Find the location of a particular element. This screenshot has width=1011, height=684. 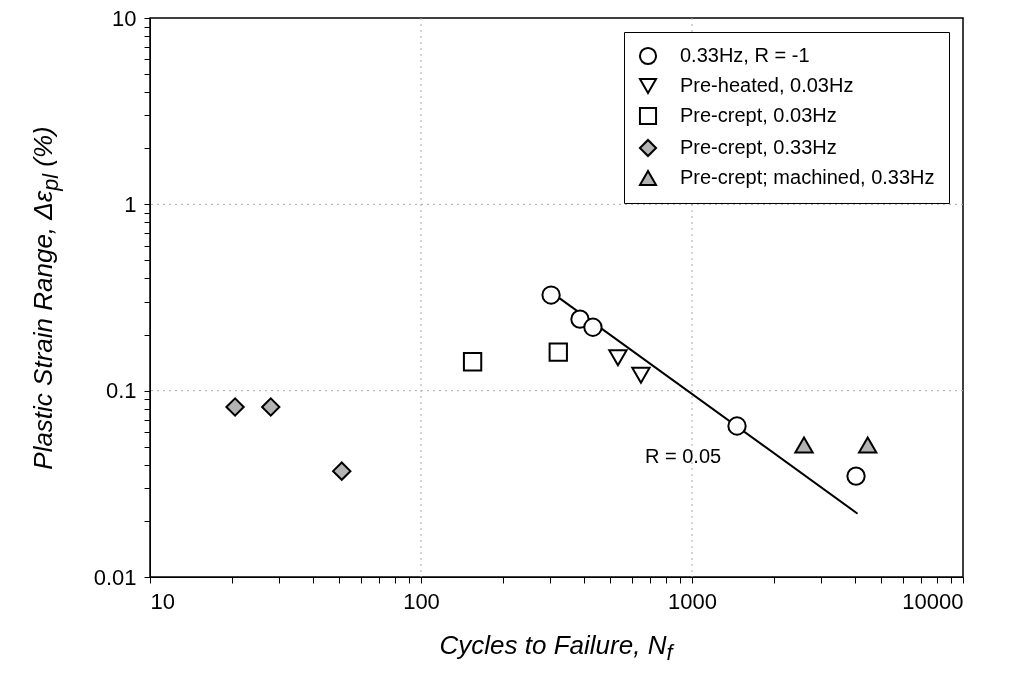

x-axis-title: Cycles to Failure, N$_{f}$ is located at coordinates (556, 648).